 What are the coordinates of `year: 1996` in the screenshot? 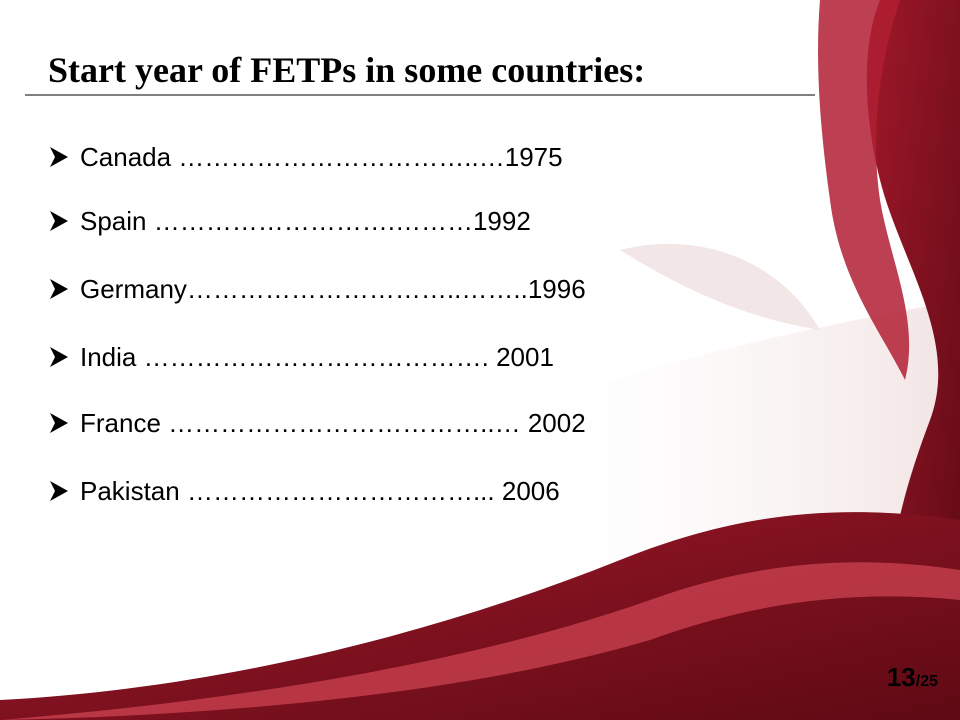 It's located at (557, 289).